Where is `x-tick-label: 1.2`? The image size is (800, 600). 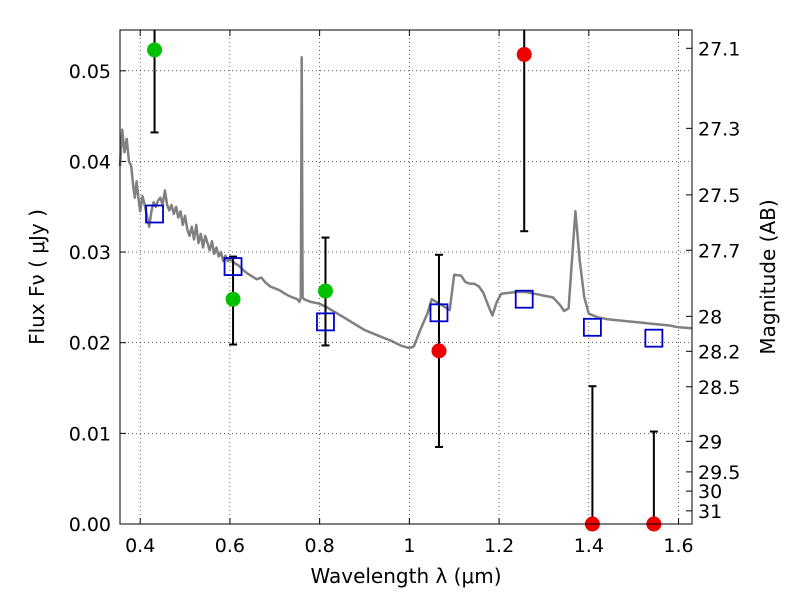
x-tick-label: 1.2 is located at coordinates (499, 546).